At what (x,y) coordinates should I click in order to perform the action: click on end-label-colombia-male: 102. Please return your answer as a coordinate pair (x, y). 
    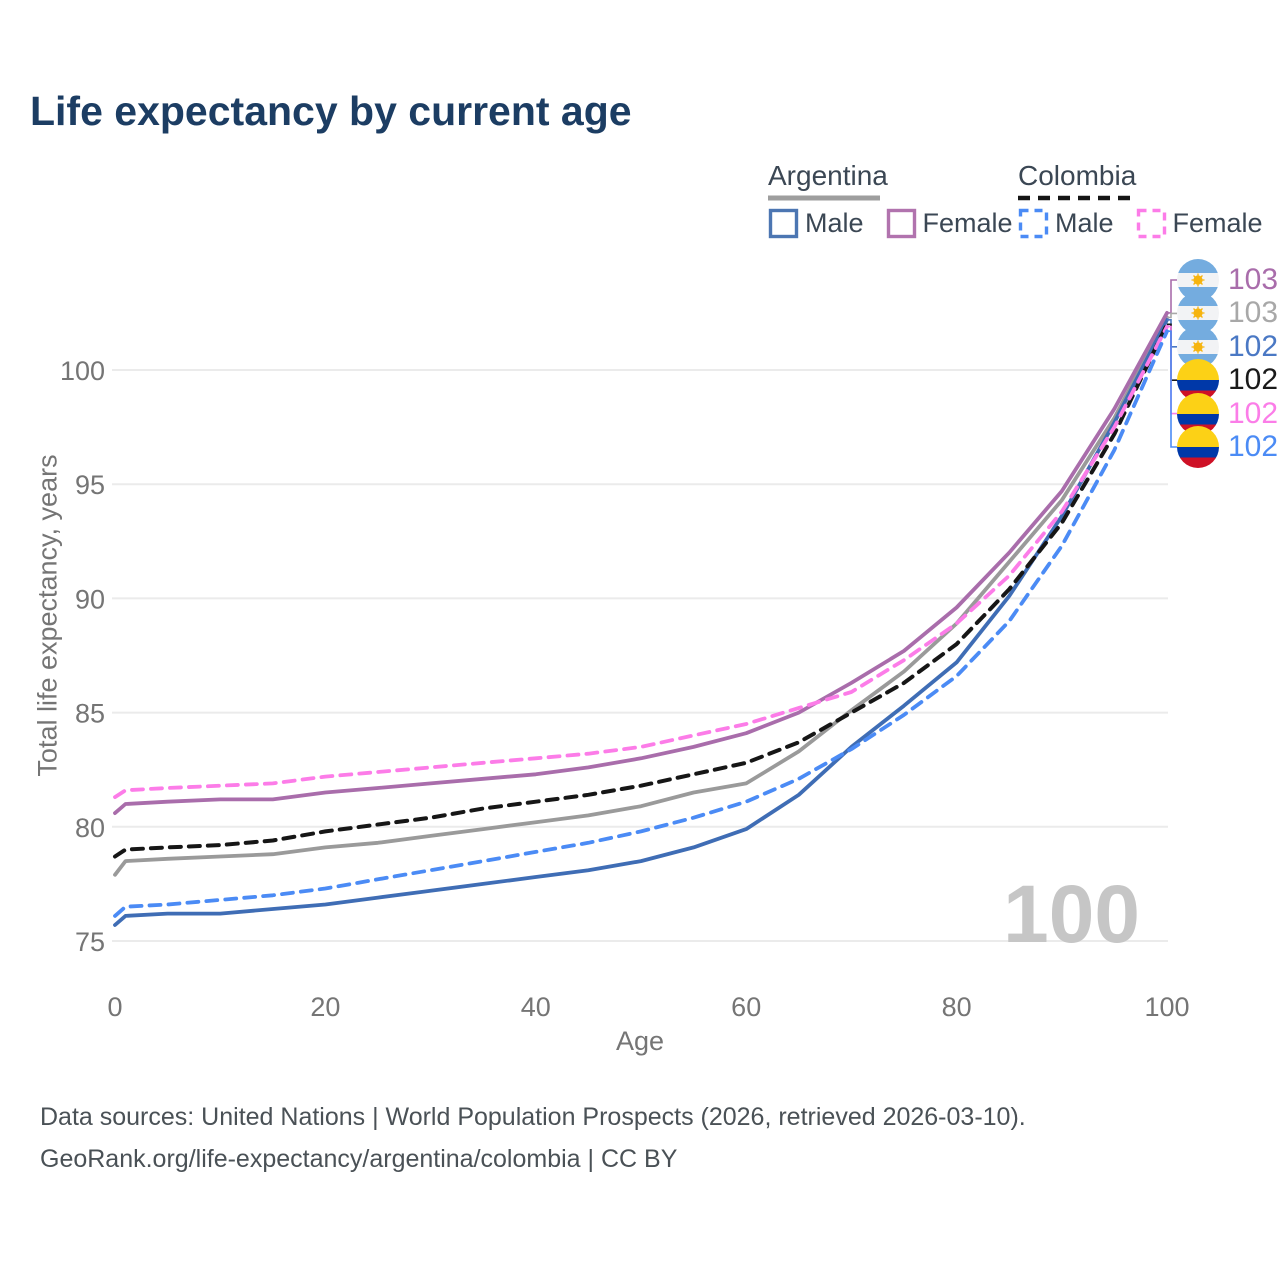
    Looking at the image, I should click on (1227, 447).